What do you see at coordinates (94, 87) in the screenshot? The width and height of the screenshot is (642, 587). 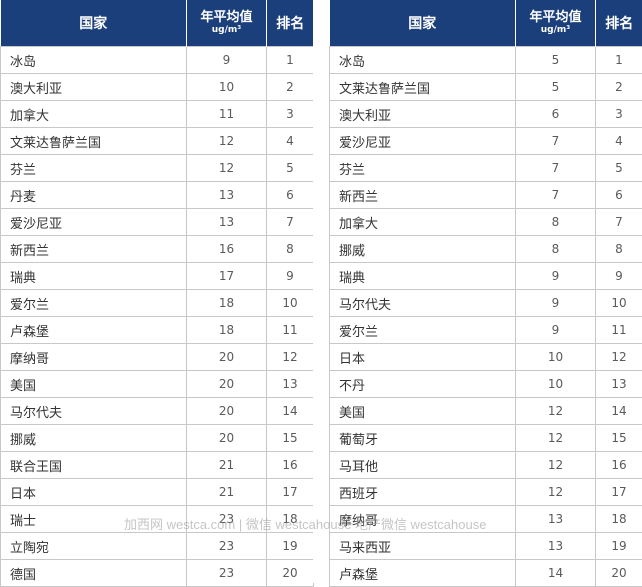 I see `left-country-cell: 澳大利亚` at bounding box center [94, 87].